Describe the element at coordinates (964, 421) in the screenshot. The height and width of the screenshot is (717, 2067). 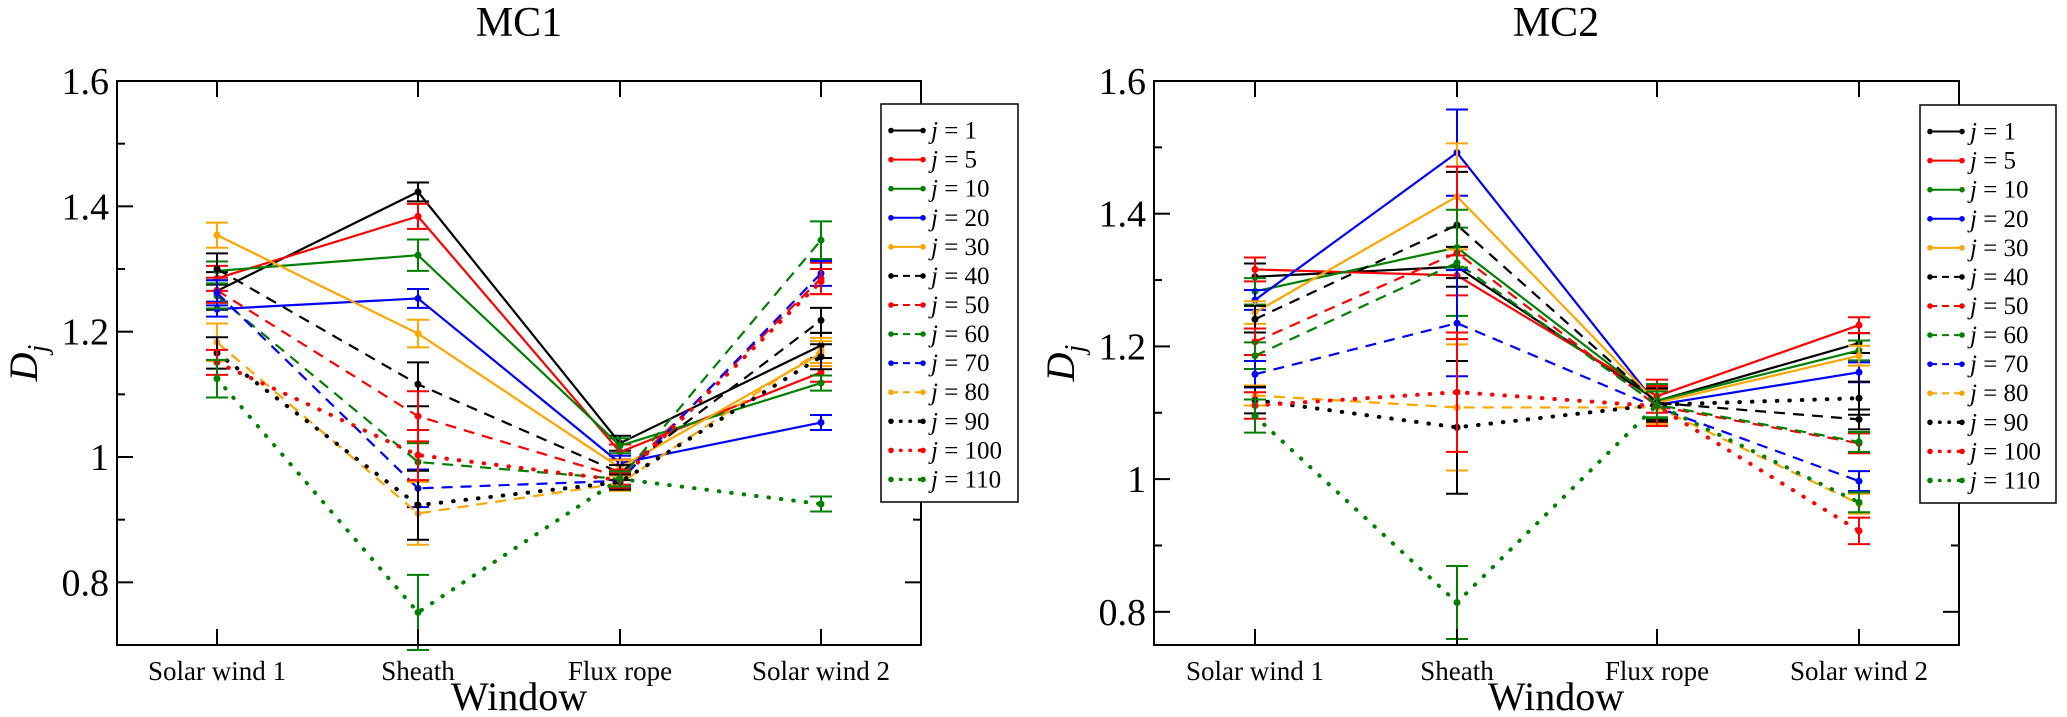
I see `legend-value: = 90` at that location.